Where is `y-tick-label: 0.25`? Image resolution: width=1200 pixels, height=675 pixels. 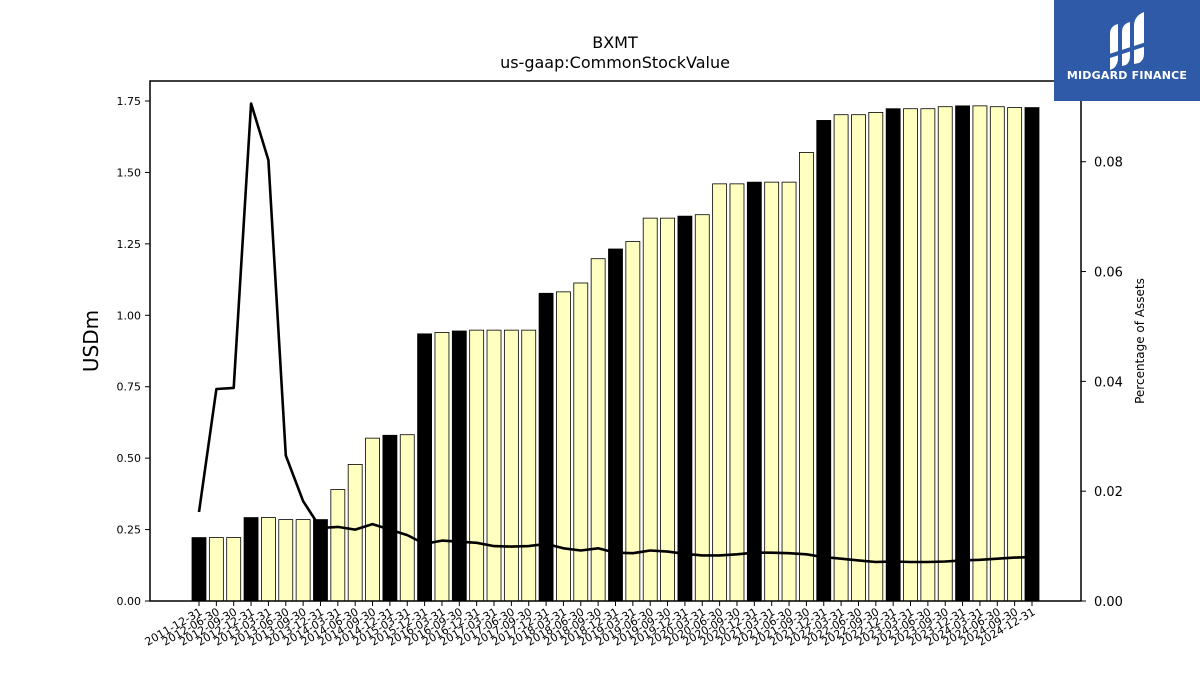 y-tick-label: 0.25 is located at coordinates (129, 530).